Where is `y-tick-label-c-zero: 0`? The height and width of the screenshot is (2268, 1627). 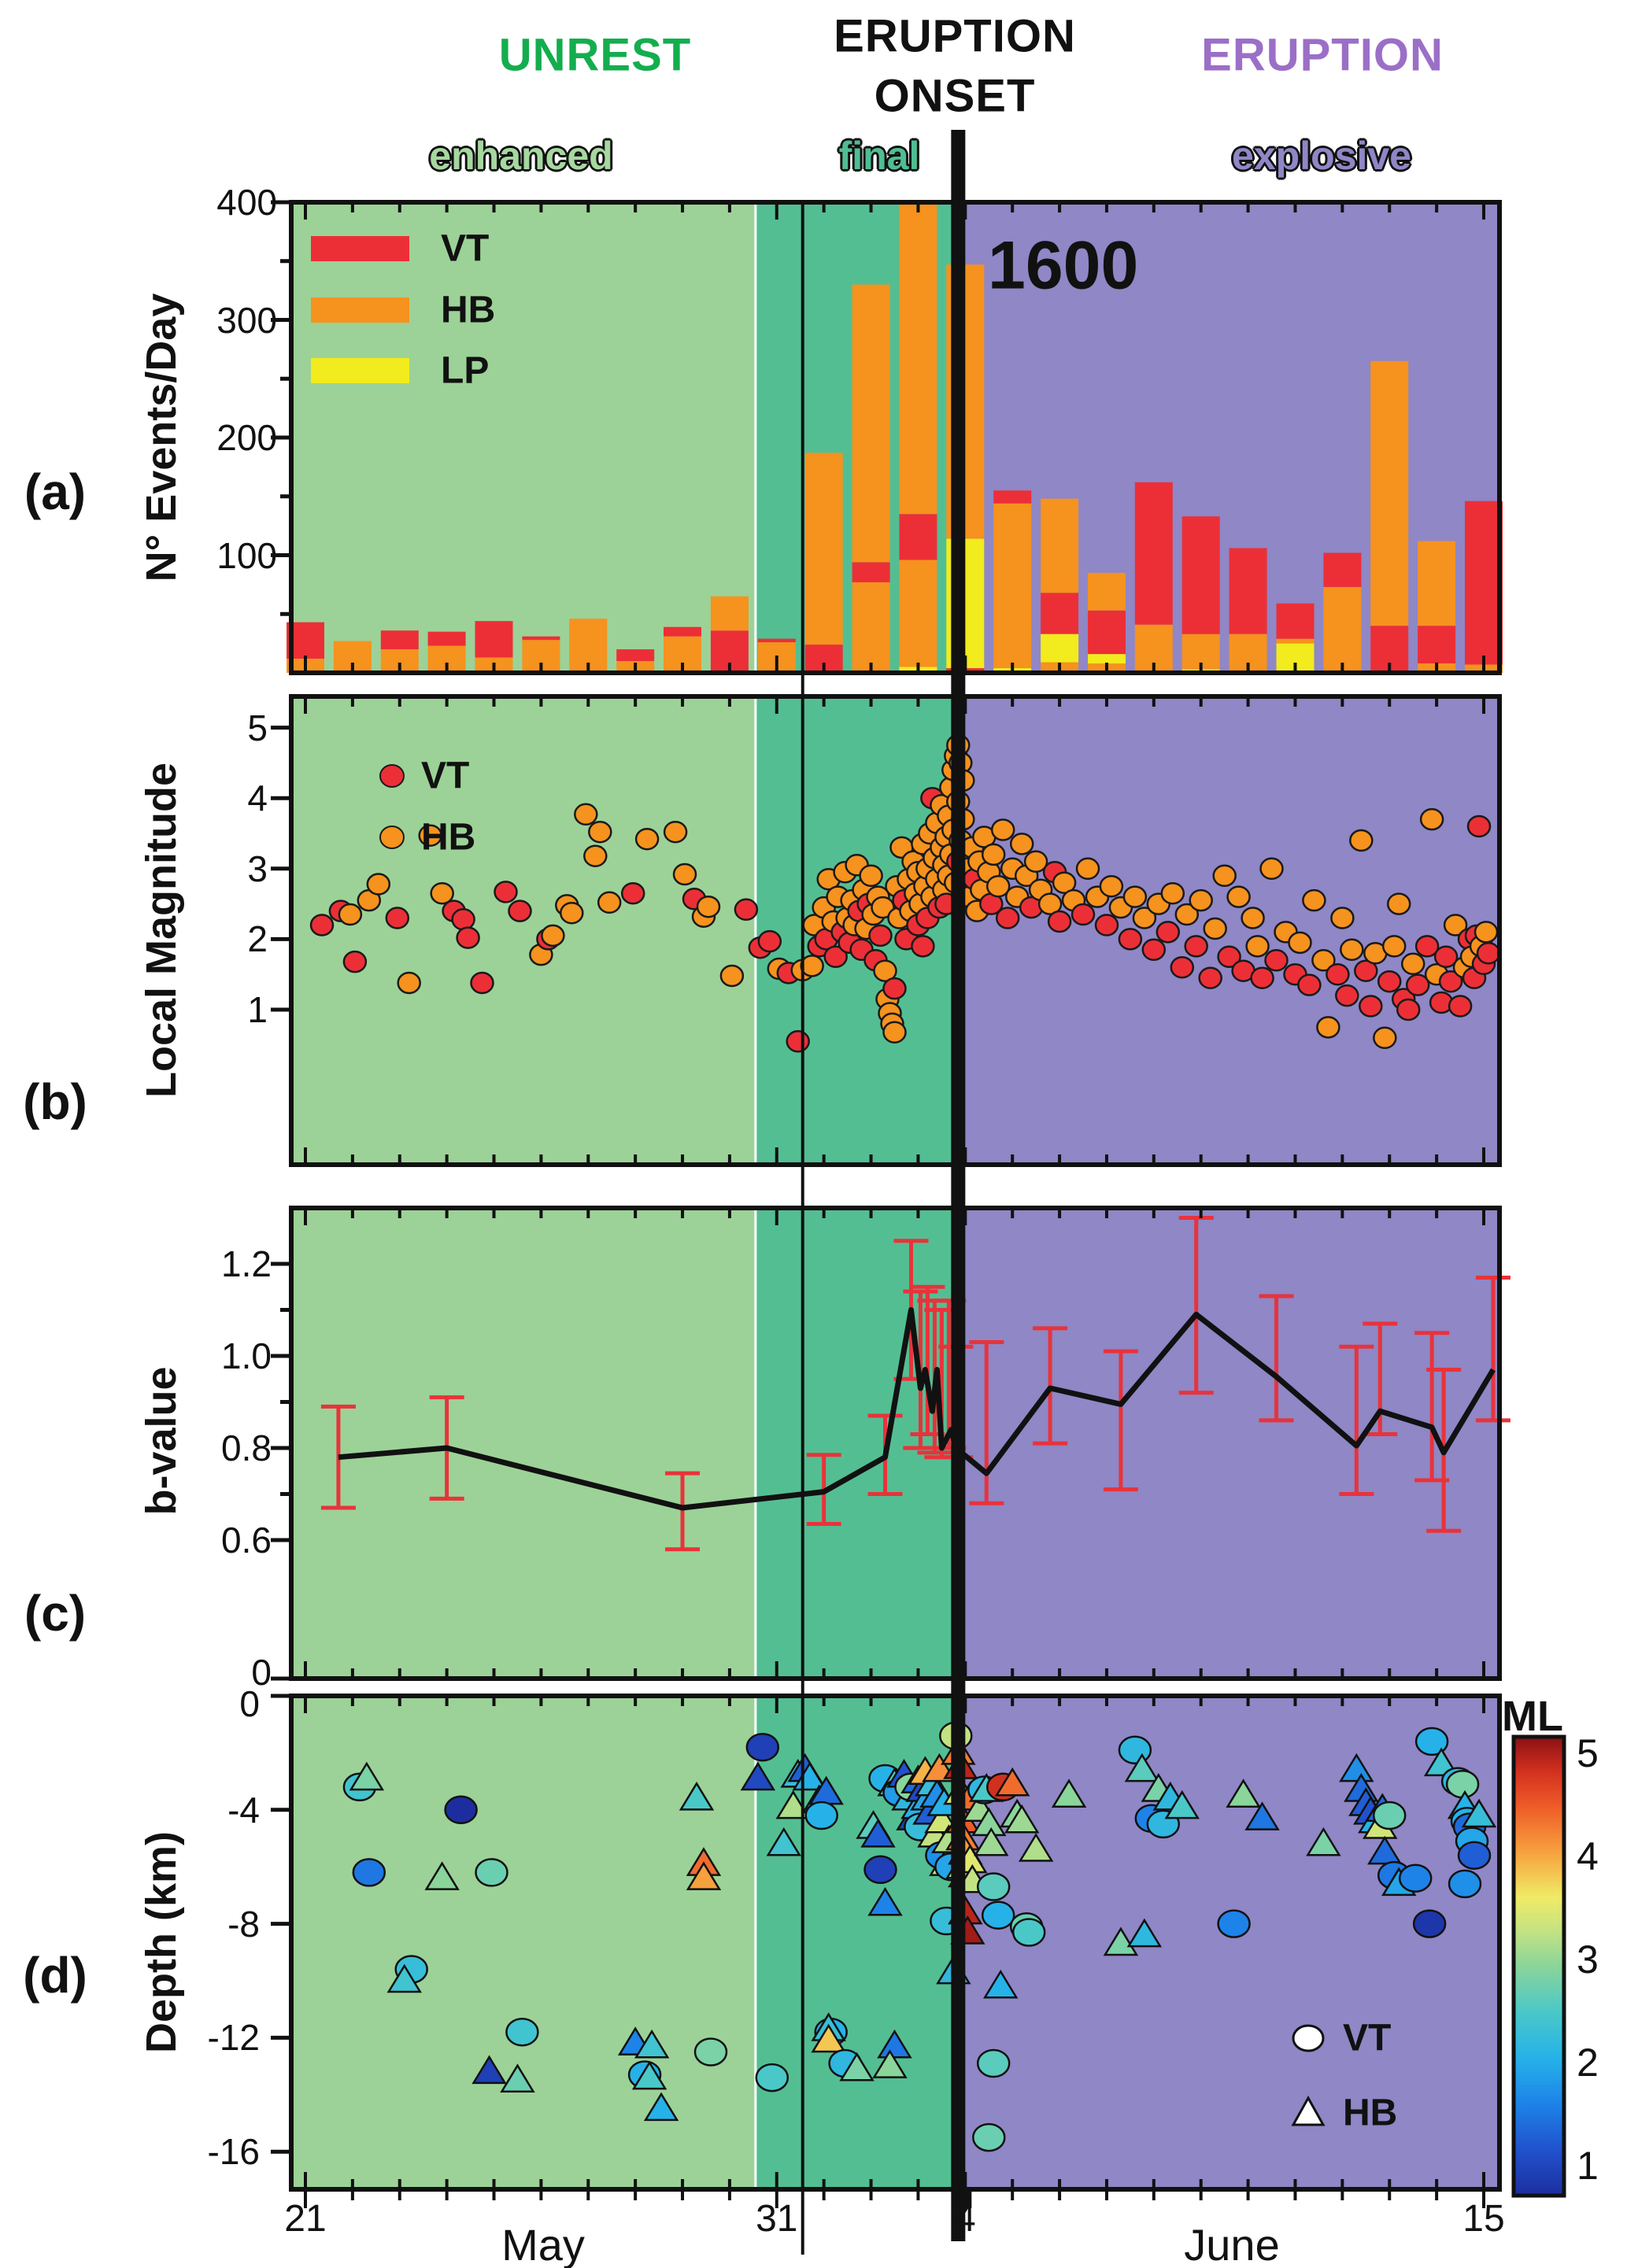
y-tick-label-c-zero: 0 is located at coordinates (261, 1672).